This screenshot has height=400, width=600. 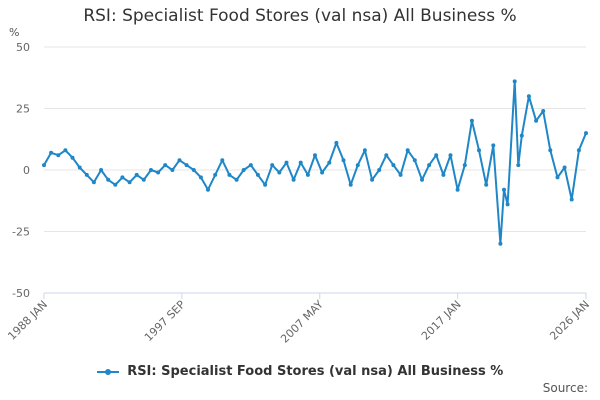 I want to click on y-tick-label: 0, so click(x=26, y=170).